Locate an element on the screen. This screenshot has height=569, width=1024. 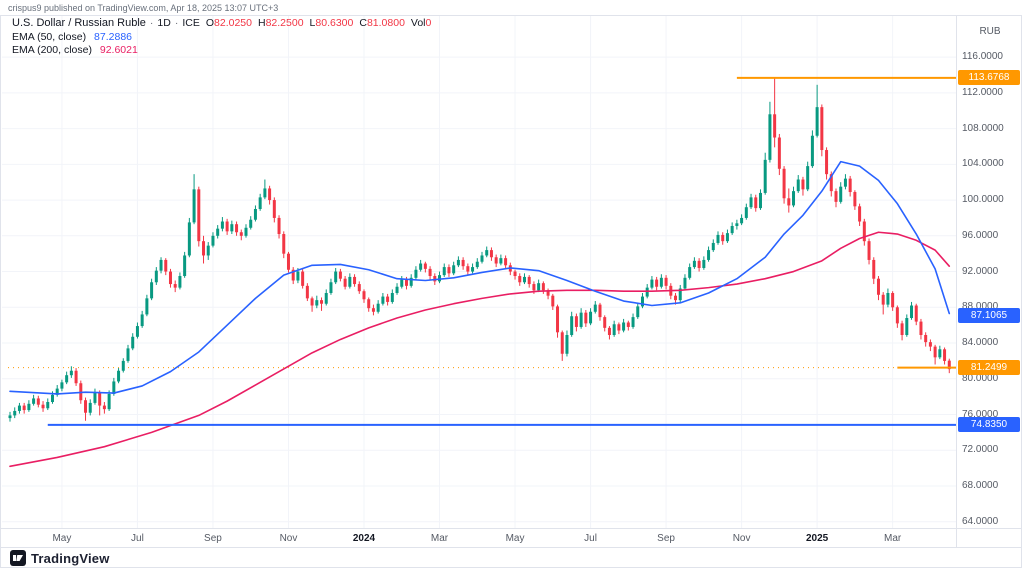
ohlc-value: 82.2500 is located at coordinates (284, 23).